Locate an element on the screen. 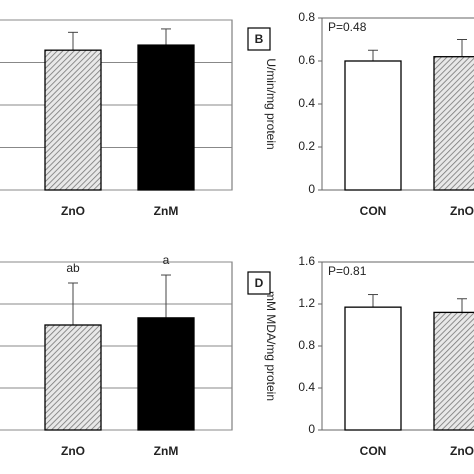 This screenshot has width=474, height=474. y-tick-label: 0.2 is located at coordinates (306, 146).